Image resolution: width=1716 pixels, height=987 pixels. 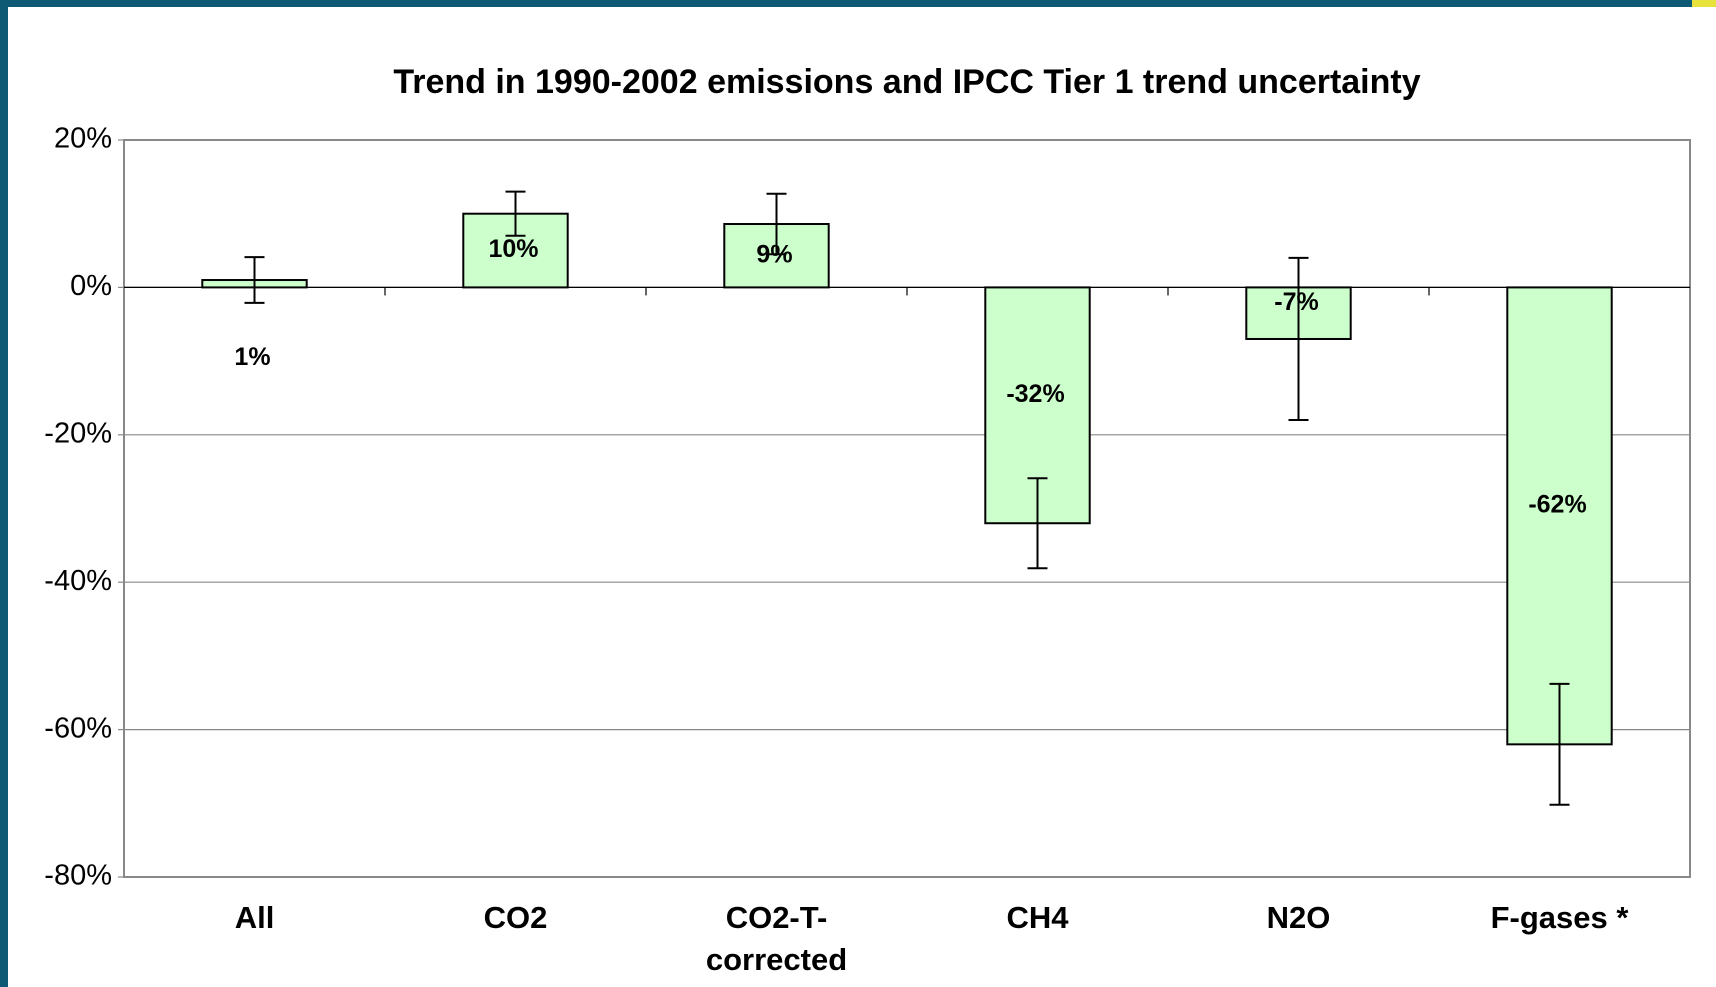 I want to click on value-label: 10%, so click(x=513, y=249).